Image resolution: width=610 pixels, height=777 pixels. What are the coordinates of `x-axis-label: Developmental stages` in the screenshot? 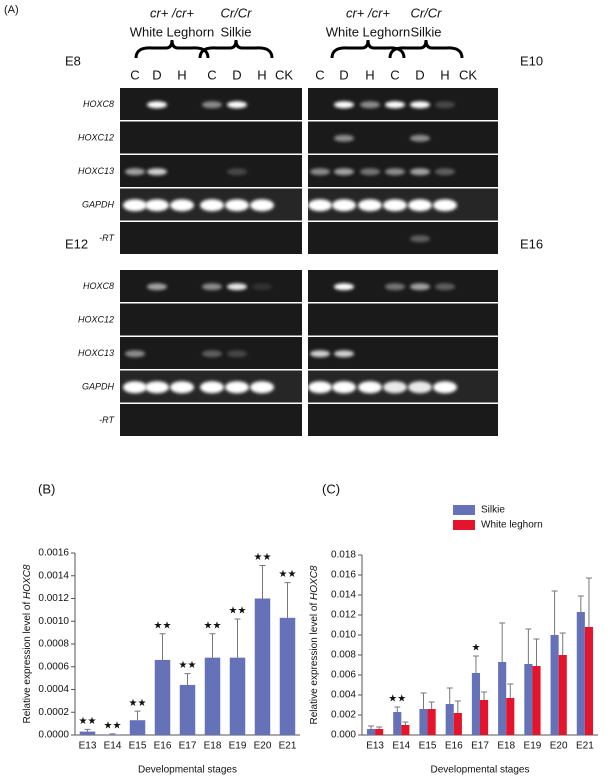 It's located at (187, 770).